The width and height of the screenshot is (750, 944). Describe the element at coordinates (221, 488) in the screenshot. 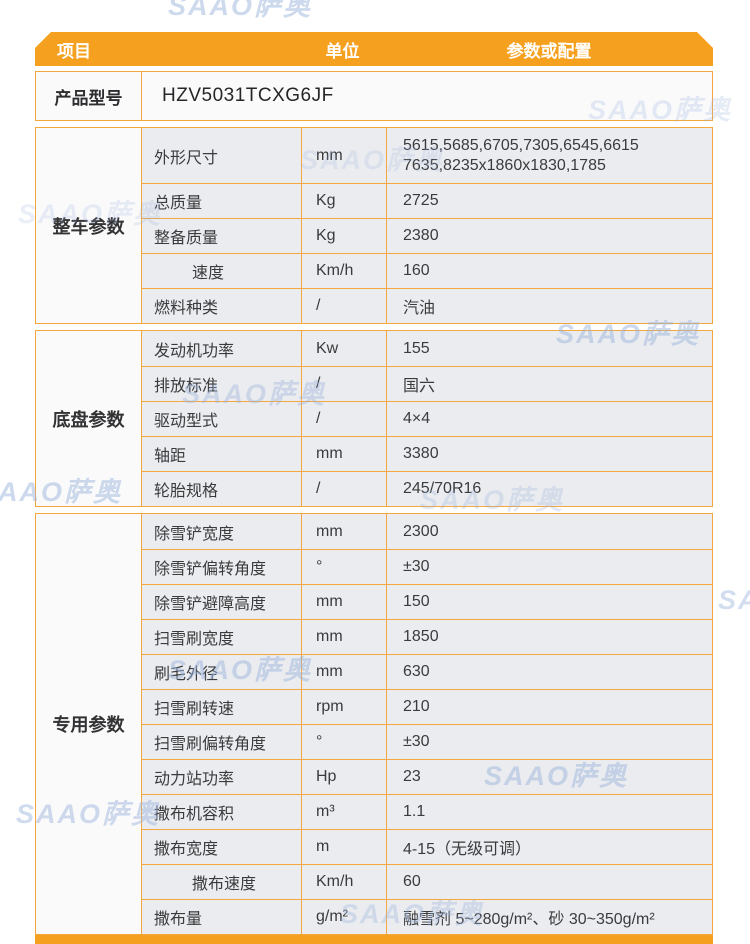

I see `spec-name: 轮胎规格` at that location.